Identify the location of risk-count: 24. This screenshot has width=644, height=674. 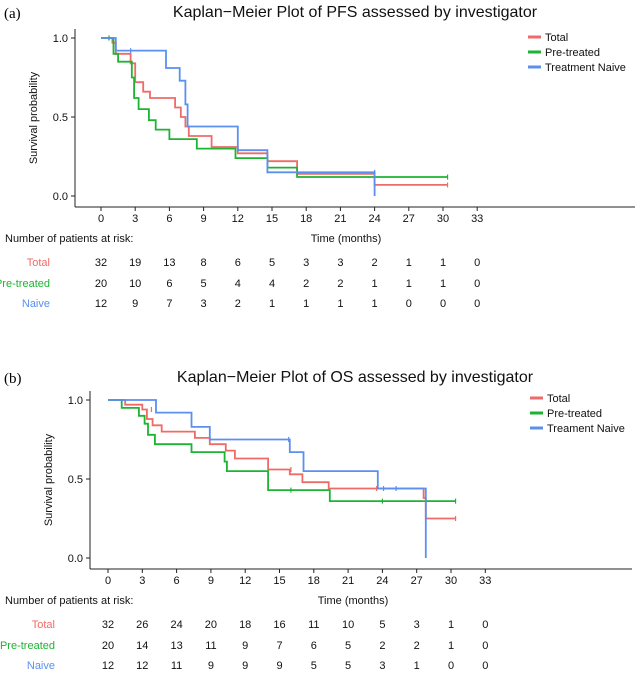
(176, 625).